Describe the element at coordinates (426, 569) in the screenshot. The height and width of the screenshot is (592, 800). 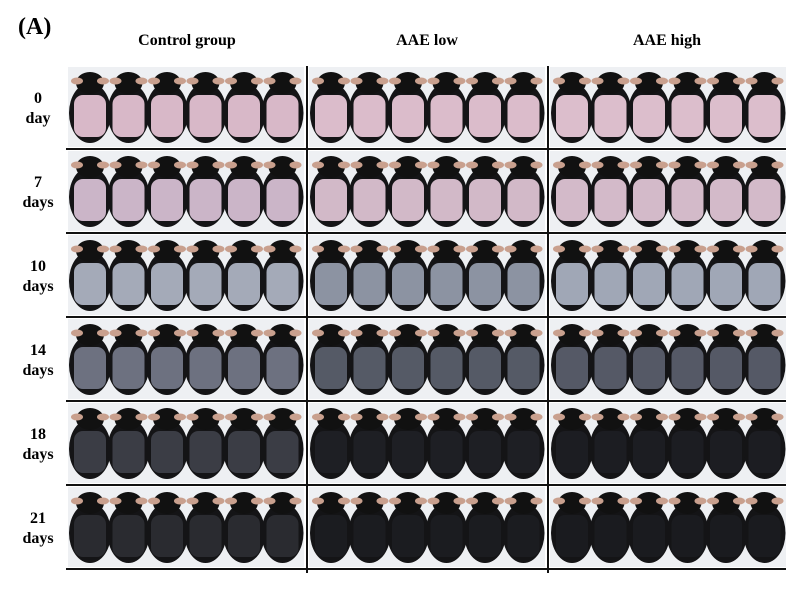
I see `row-divider` at that location.